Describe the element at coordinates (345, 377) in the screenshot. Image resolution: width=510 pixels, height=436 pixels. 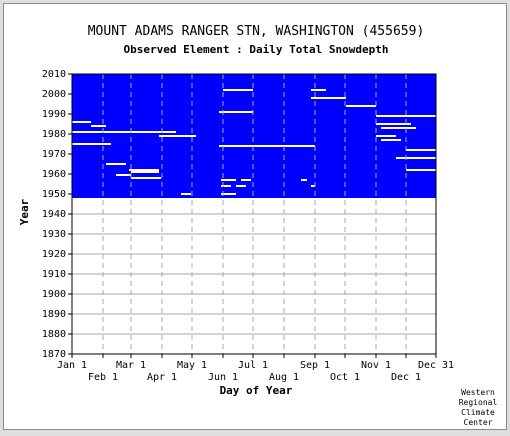
I see `x-tick-label: Oct 1` at that location.